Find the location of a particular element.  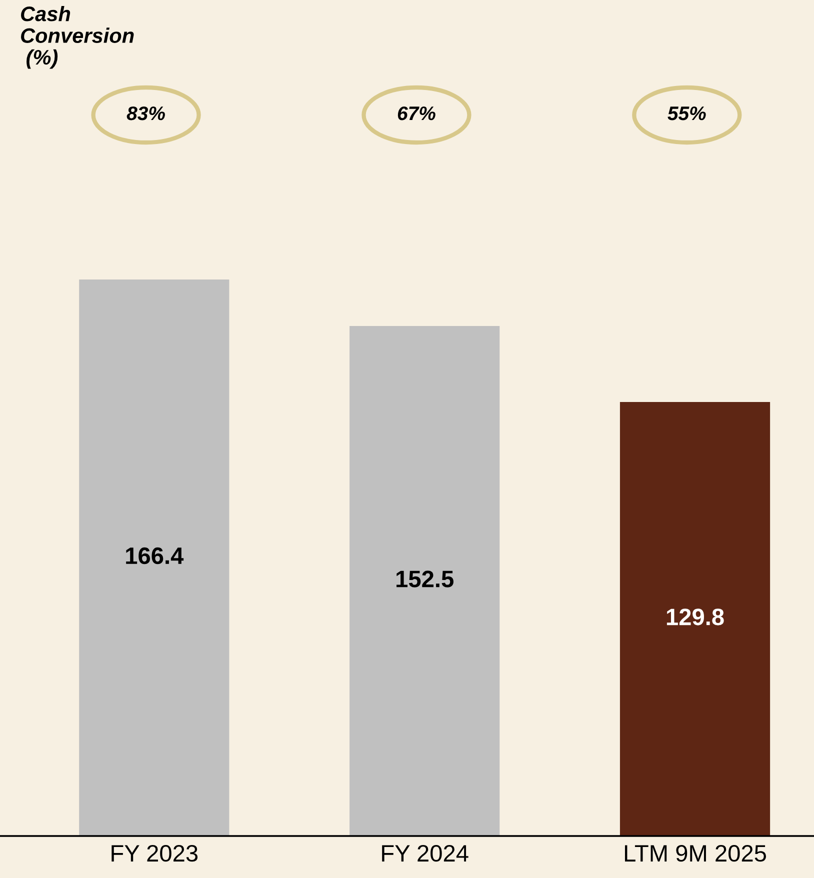

data-label: 166.4 is located at coordinates (155, 555).